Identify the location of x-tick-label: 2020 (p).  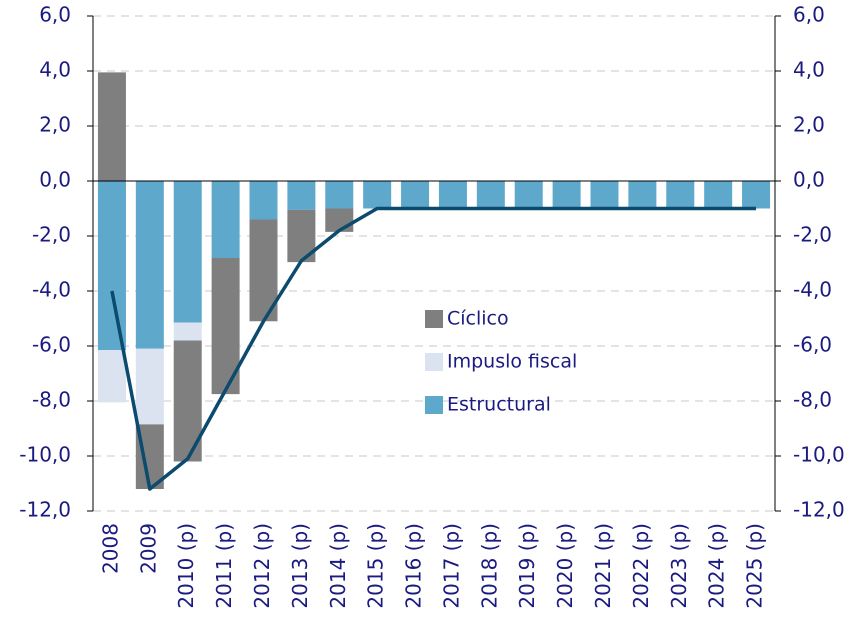
(565, 566).